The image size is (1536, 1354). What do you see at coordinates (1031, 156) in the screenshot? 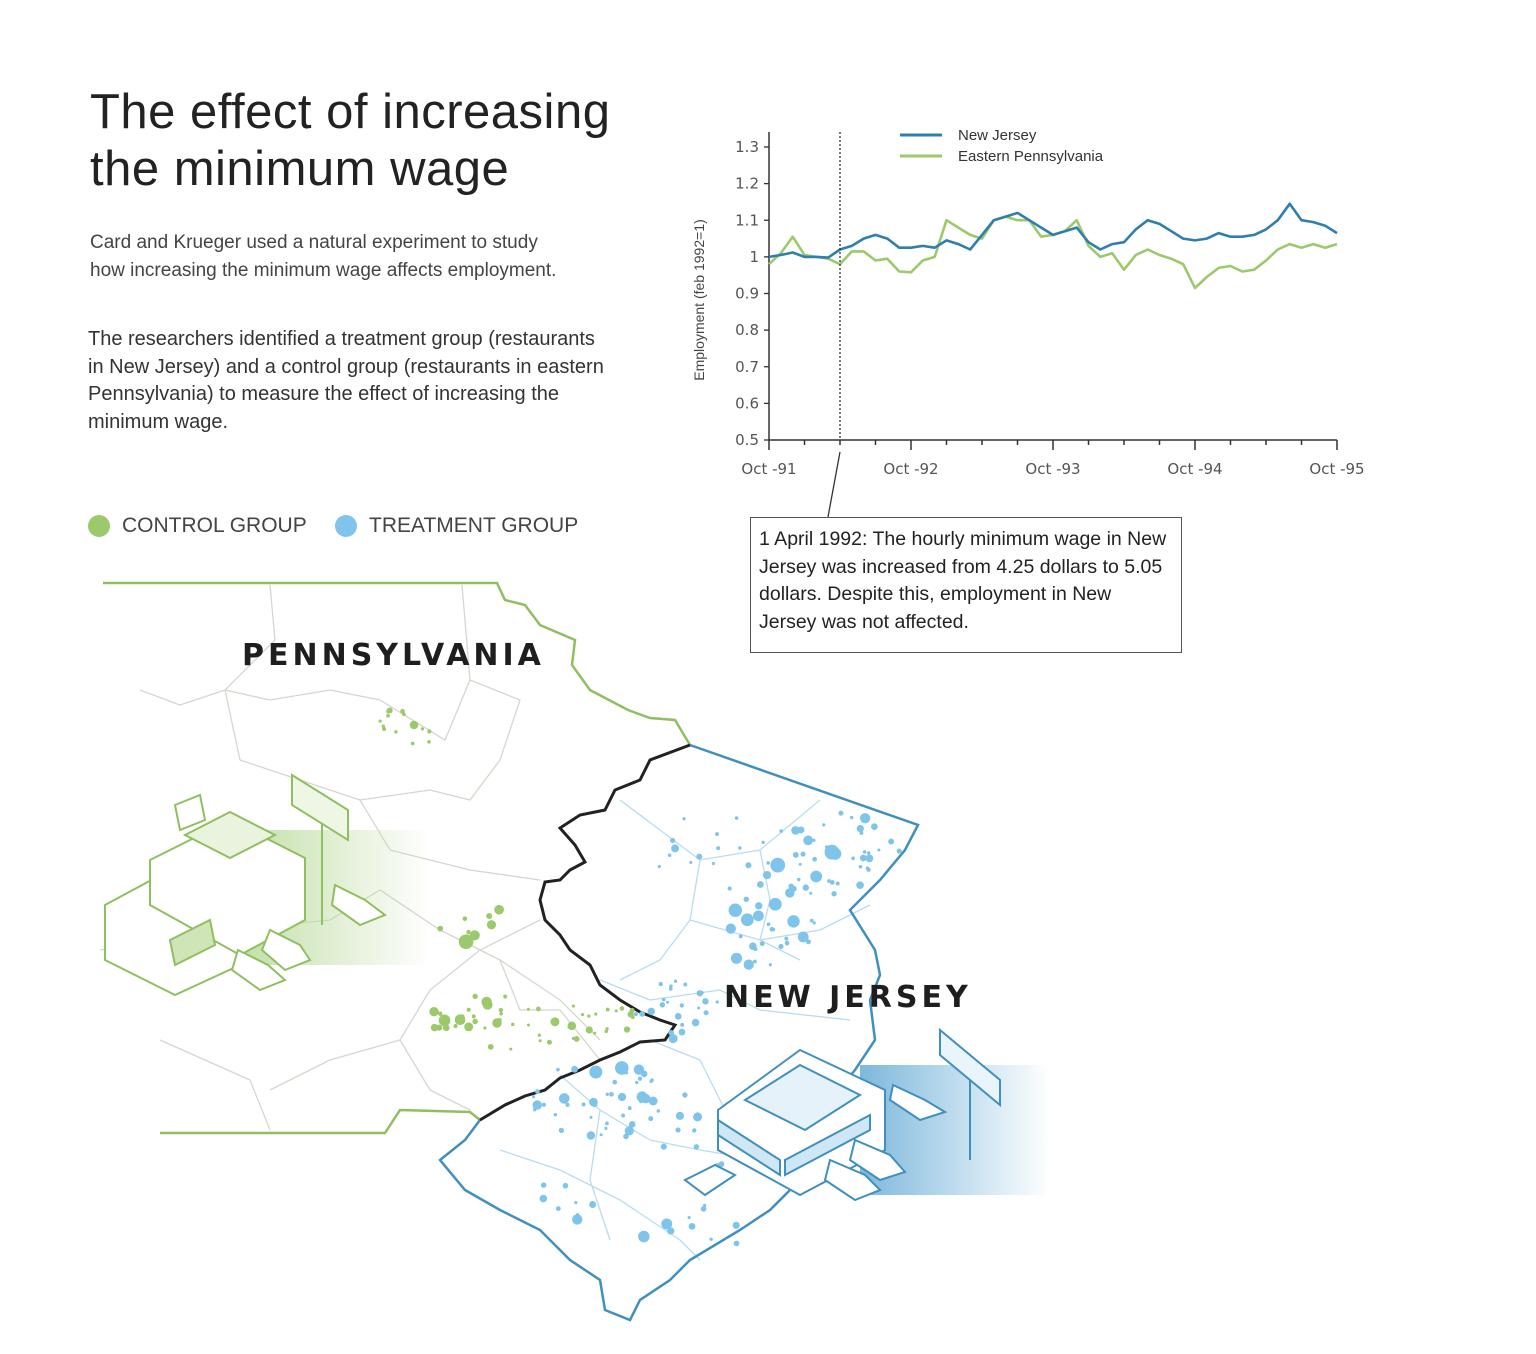
I see `legend-pennsylvania-label: Eastern Pennsylvania` at bounding box center [1031, 156].